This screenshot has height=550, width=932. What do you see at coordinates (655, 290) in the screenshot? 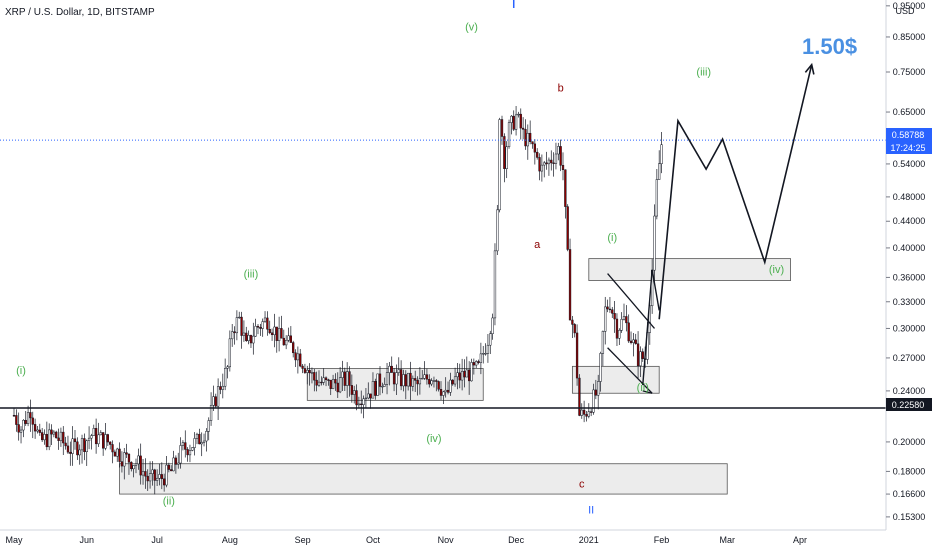
I see `impulse-line` at bounding box center [655, 290].